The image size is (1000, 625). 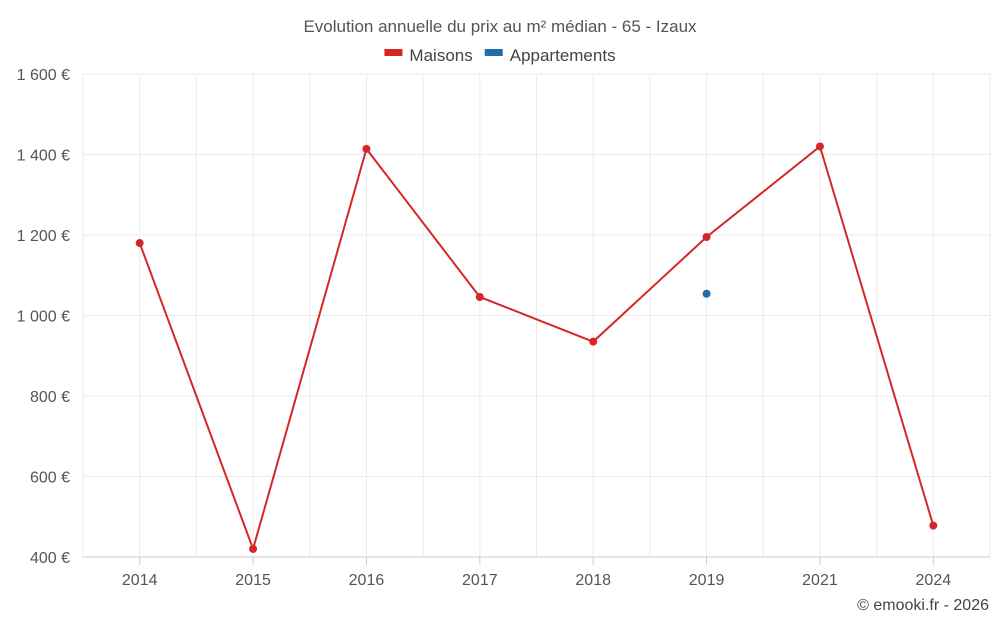 What do you see at coordinates (366, 148) in the screenshot?
I see `data-point-maisons-2016` at bounding box center [366, 148].